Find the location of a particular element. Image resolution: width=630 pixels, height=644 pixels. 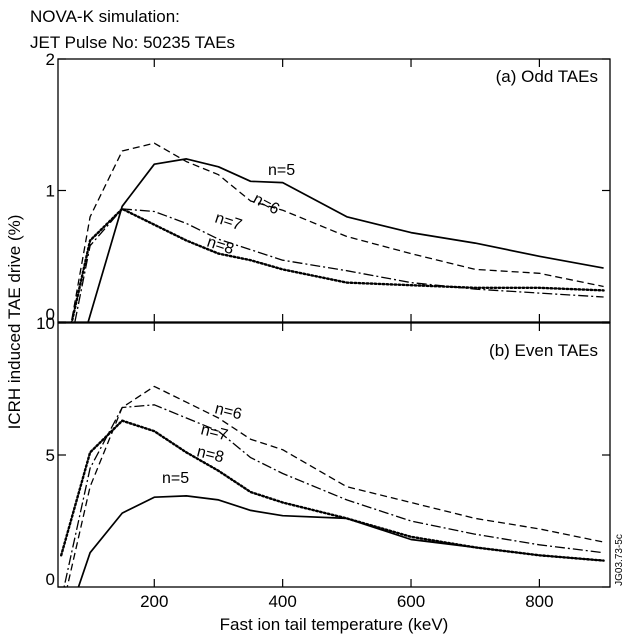

x-tick-label: 800 is located at coordinates (539, 601).